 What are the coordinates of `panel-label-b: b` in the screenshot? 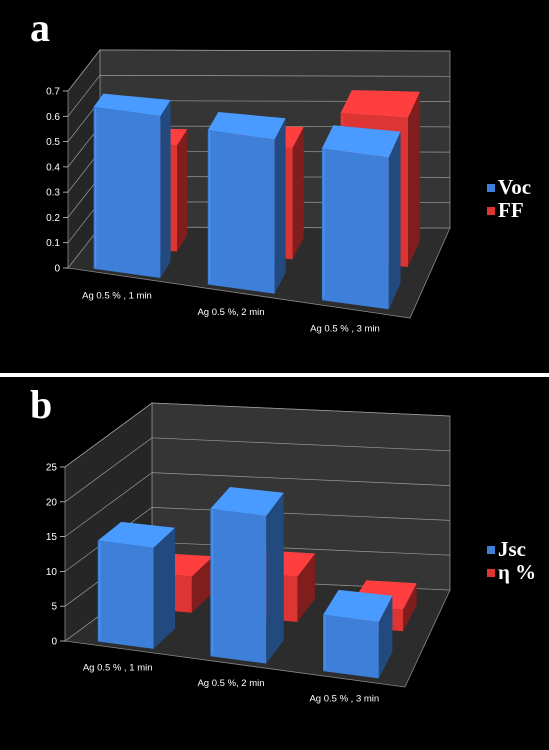 It's located at (41, 404).